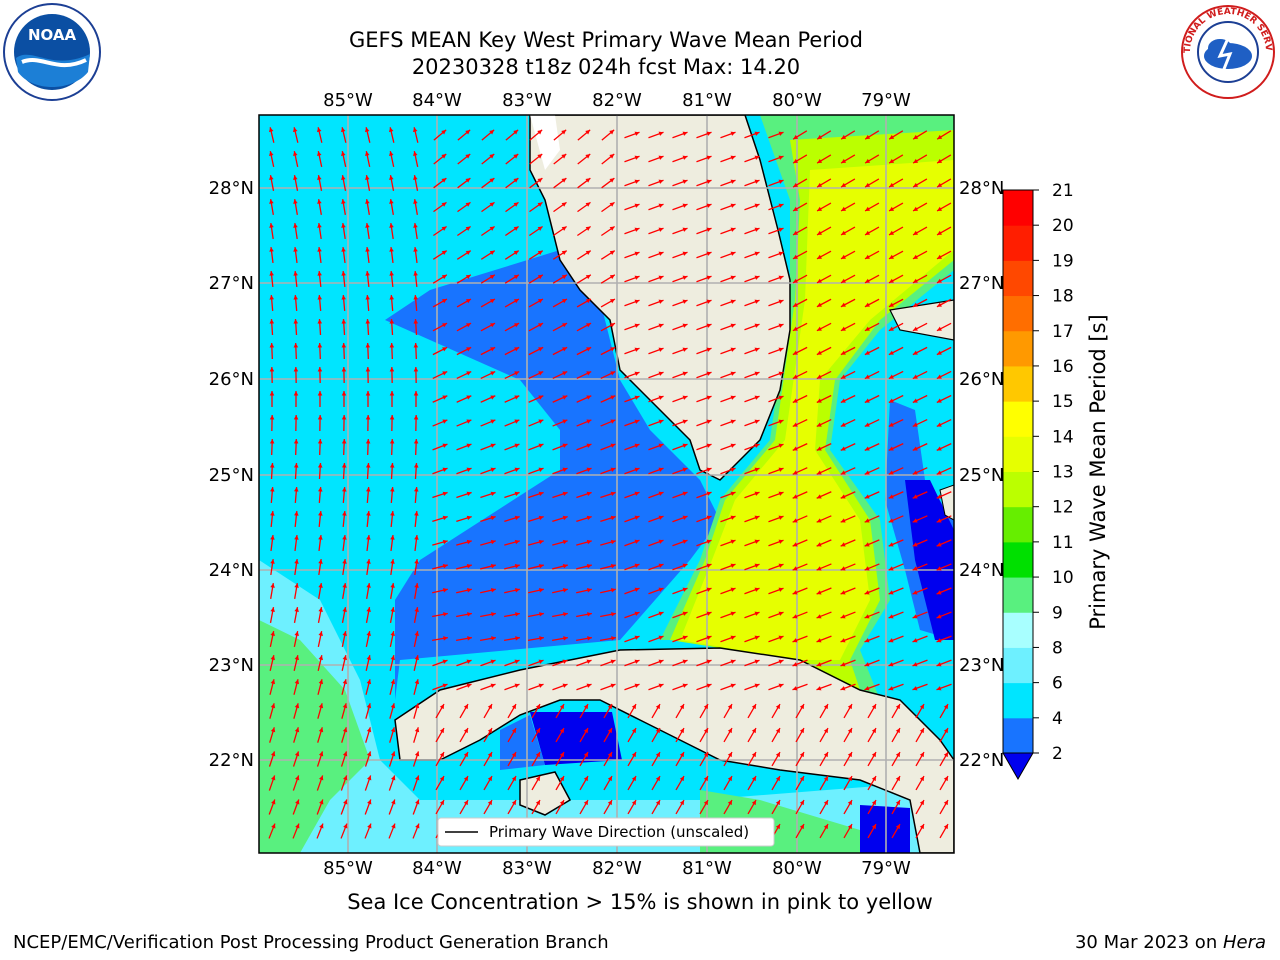 Image resolution: width=1280 pixels, height=960 pixels. Describe the element at coordinates (1063, 402) in the screenshot. I see `colorbar-tick-label: 15` at that location.